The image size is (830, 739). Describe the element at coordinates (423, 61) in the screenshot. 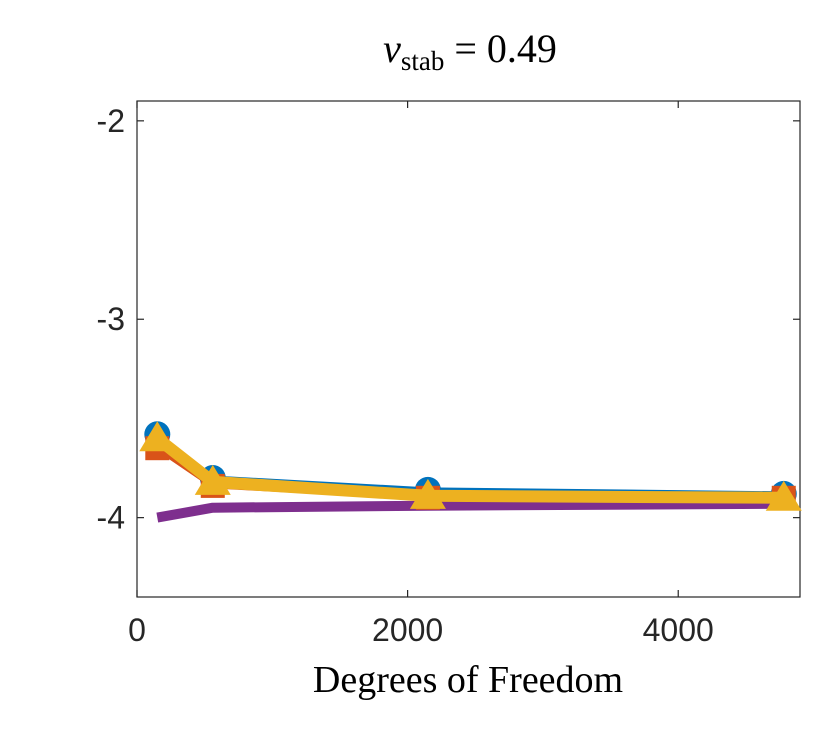

I see `title-subscript: stab` at that location.